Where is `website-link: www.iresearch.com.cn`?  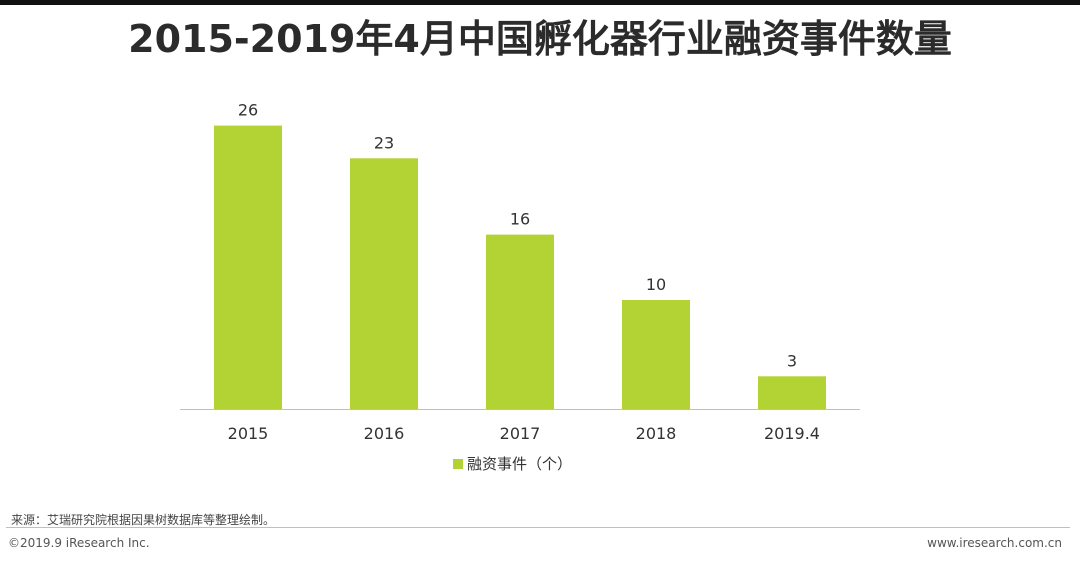
website-link: www.iresearch.com.cn is located at coordinates (994, 543).